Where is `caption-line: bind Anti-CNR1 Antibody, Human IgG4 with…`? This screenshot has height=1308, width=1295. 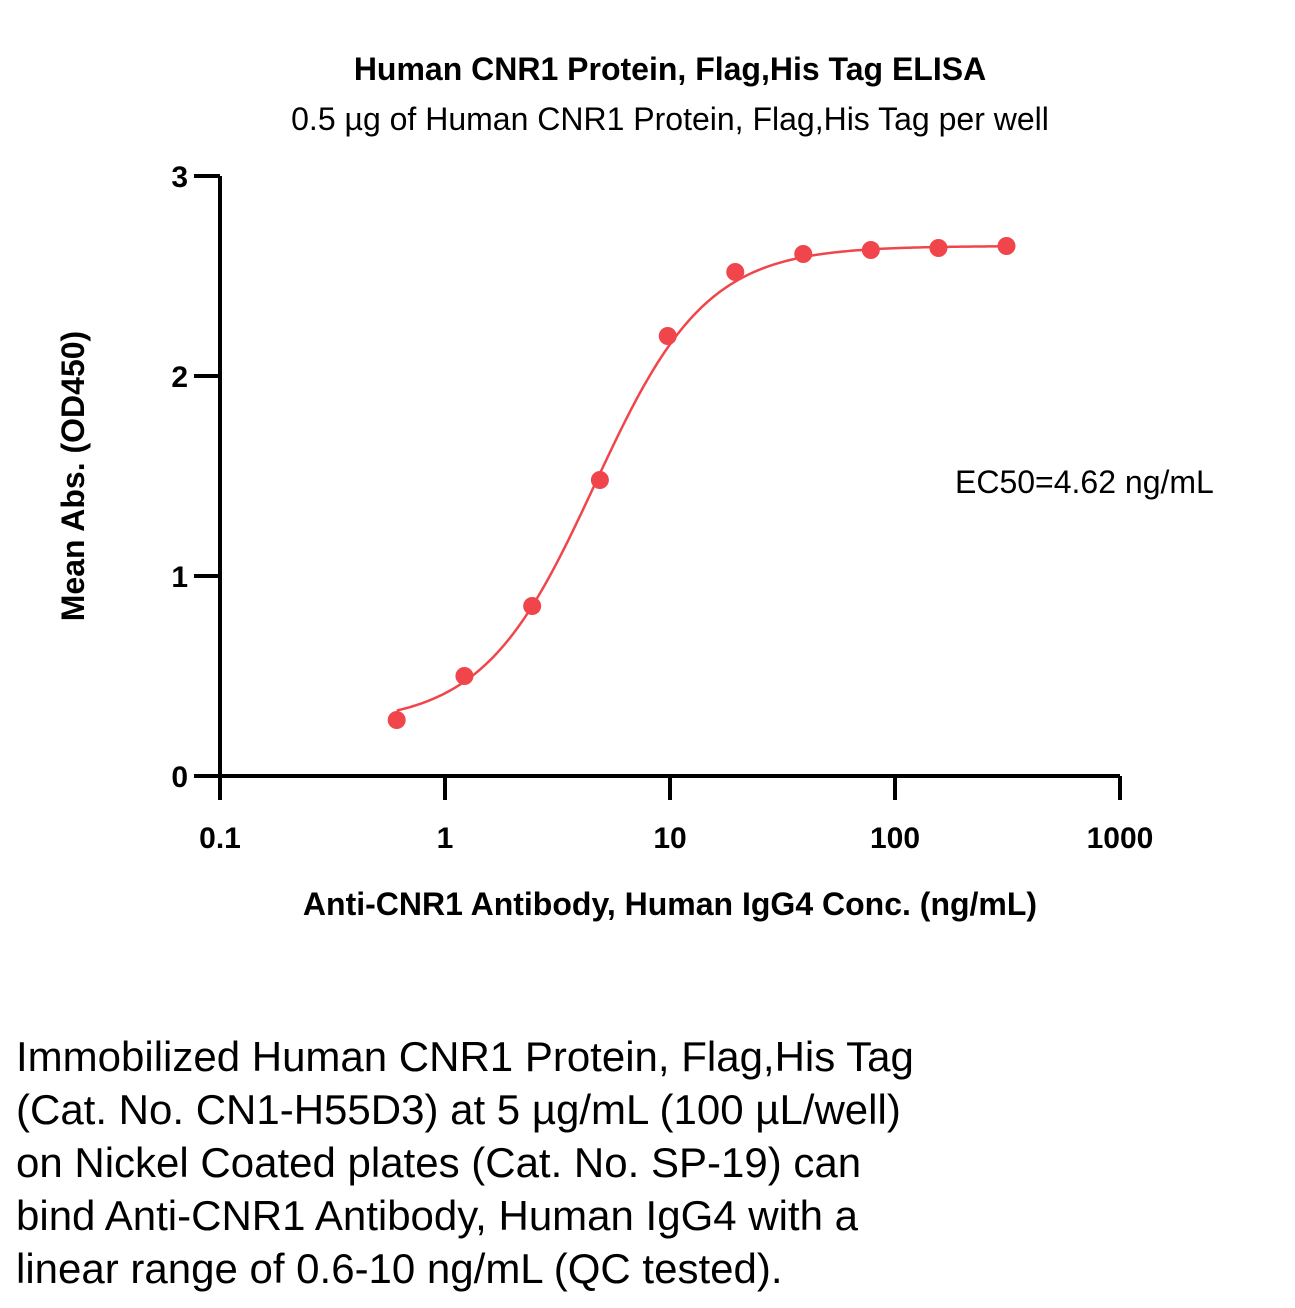
caption-line: bind Anti-CNR1 Antibody, Human IgG4 with… is located at coordinates (437, 1215).